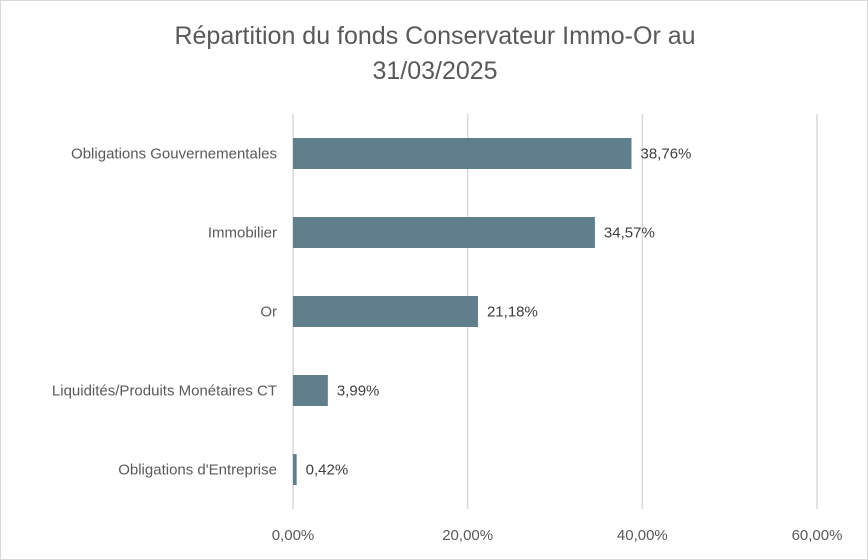 The image size is (868, 560). What do you see at coordinates (666, 154) in the screenshot?
I see `data-label-0: 38,76%` at bounding box center [666, 154].